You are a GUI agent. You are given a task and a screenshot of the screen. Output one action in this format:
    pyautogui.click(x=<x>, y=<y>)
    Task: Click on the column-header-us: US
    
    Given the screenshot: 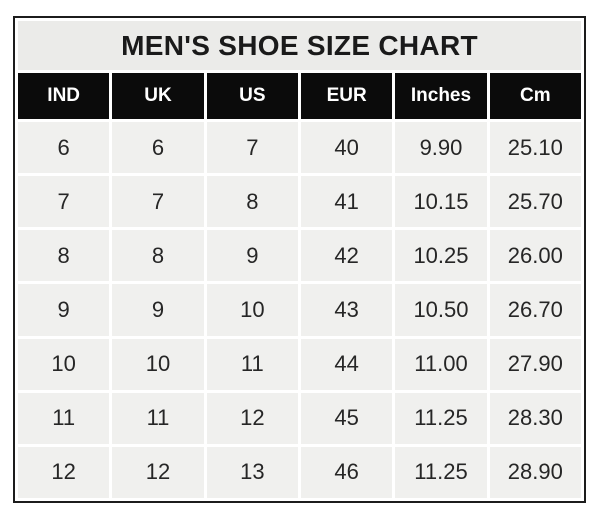 What is the action you would take?
    pyautogui.click(x=252, y=96)
    